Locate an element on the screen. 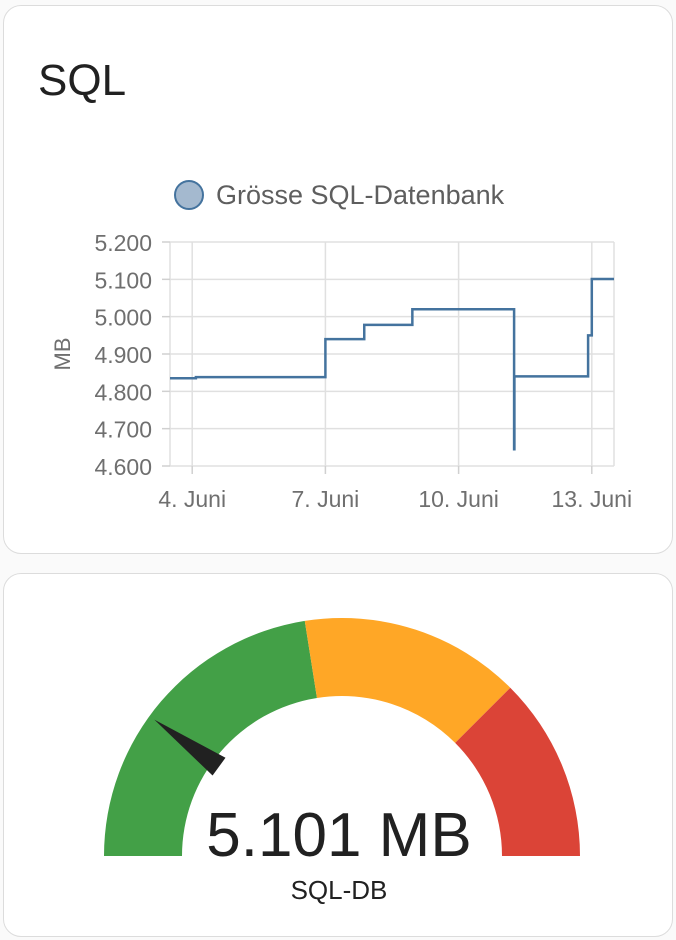 This screenshot has width=676, height=940. gauge-segment-red is located at coordinates (517, 771).